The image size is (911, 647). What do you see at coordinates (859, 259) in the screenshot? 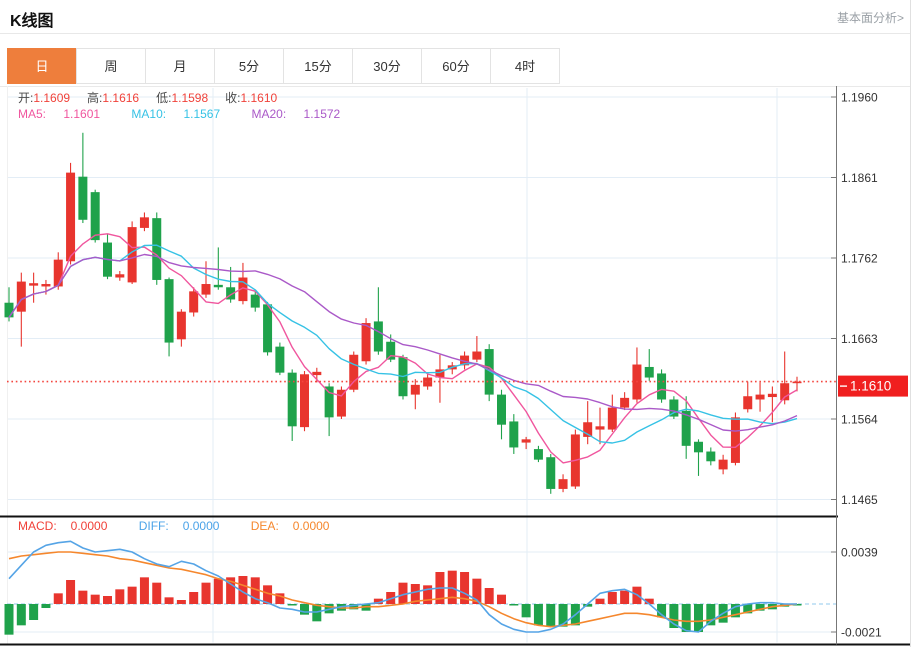
I see `svg-text: 1.1762` at bounding box center [859, 259].